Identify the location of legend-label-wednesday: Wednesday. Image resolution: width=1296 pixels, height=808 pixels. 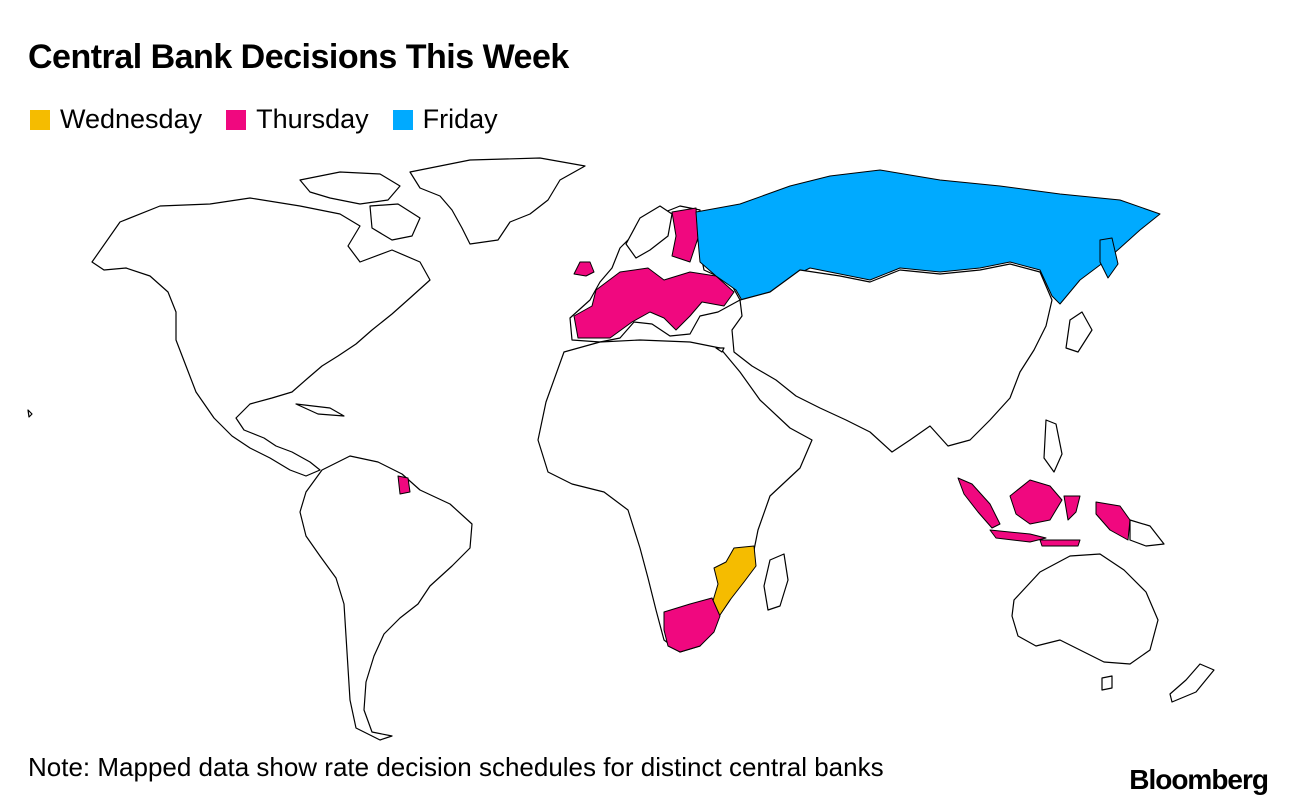
(131, 119).